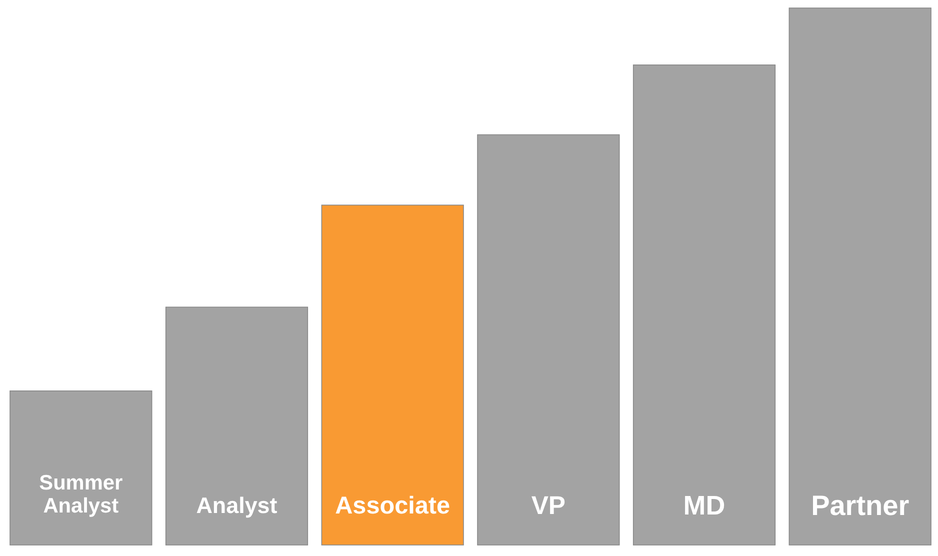 This screenshot has height=556, width=938. Describe the element at coordinates (860, 505) in the screenshot. I see `x-tick-label: Partner` at that location.